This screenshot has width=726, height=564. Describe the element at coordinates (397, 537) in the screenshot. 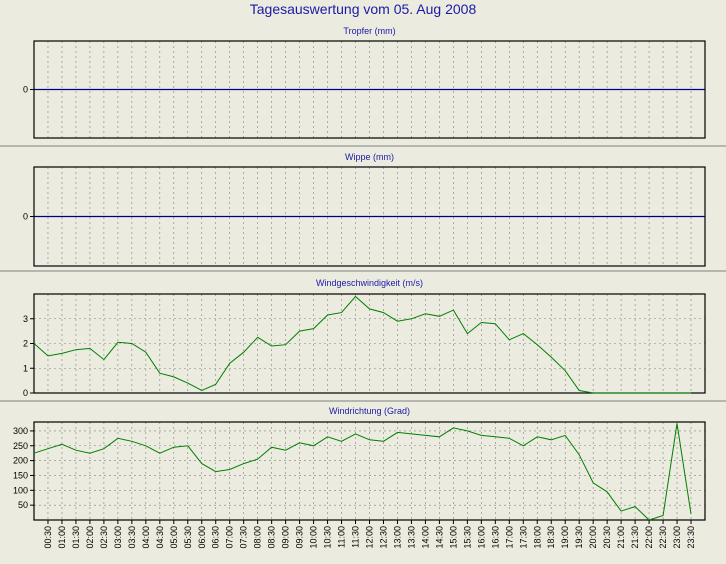

I see `x-tick-label: 13:00` at that location.